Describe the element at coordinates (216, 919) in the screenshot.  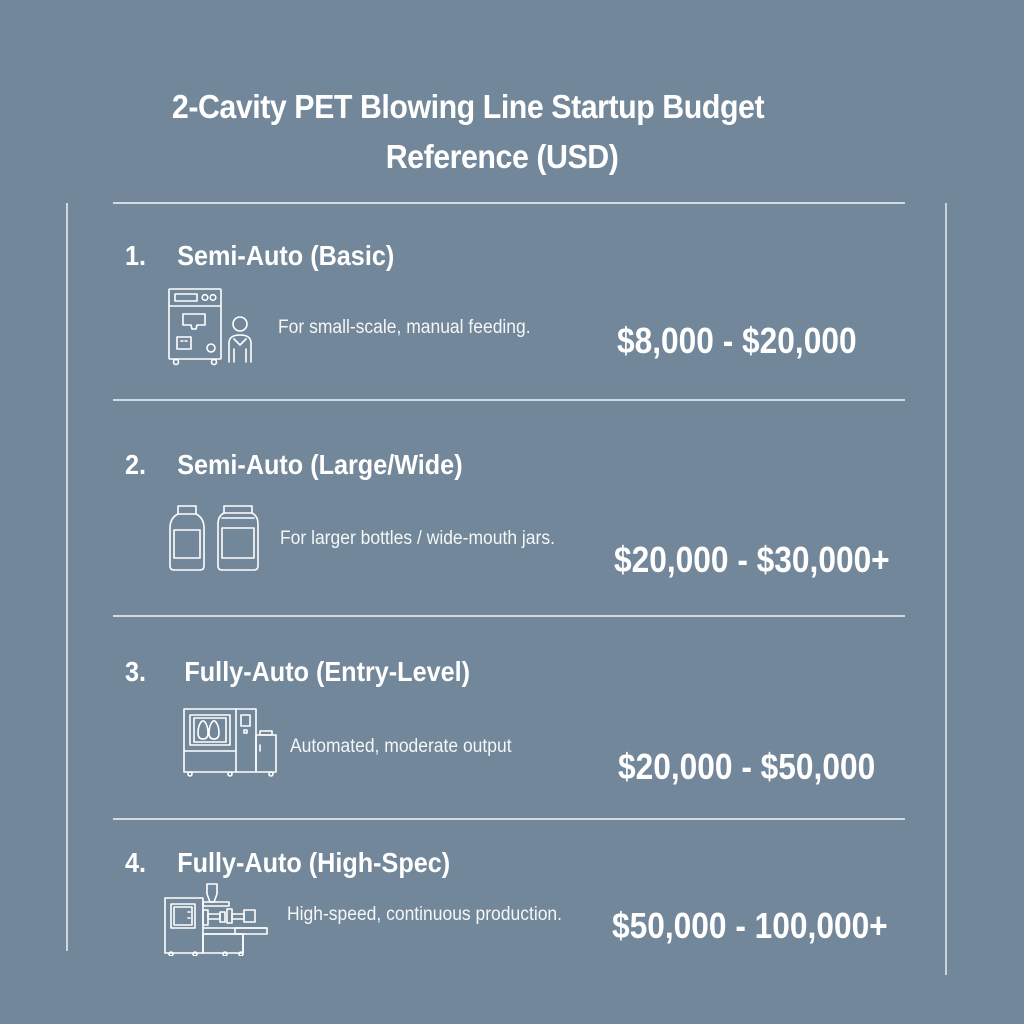
I see `high-speed-production-machine-icon` at that location.